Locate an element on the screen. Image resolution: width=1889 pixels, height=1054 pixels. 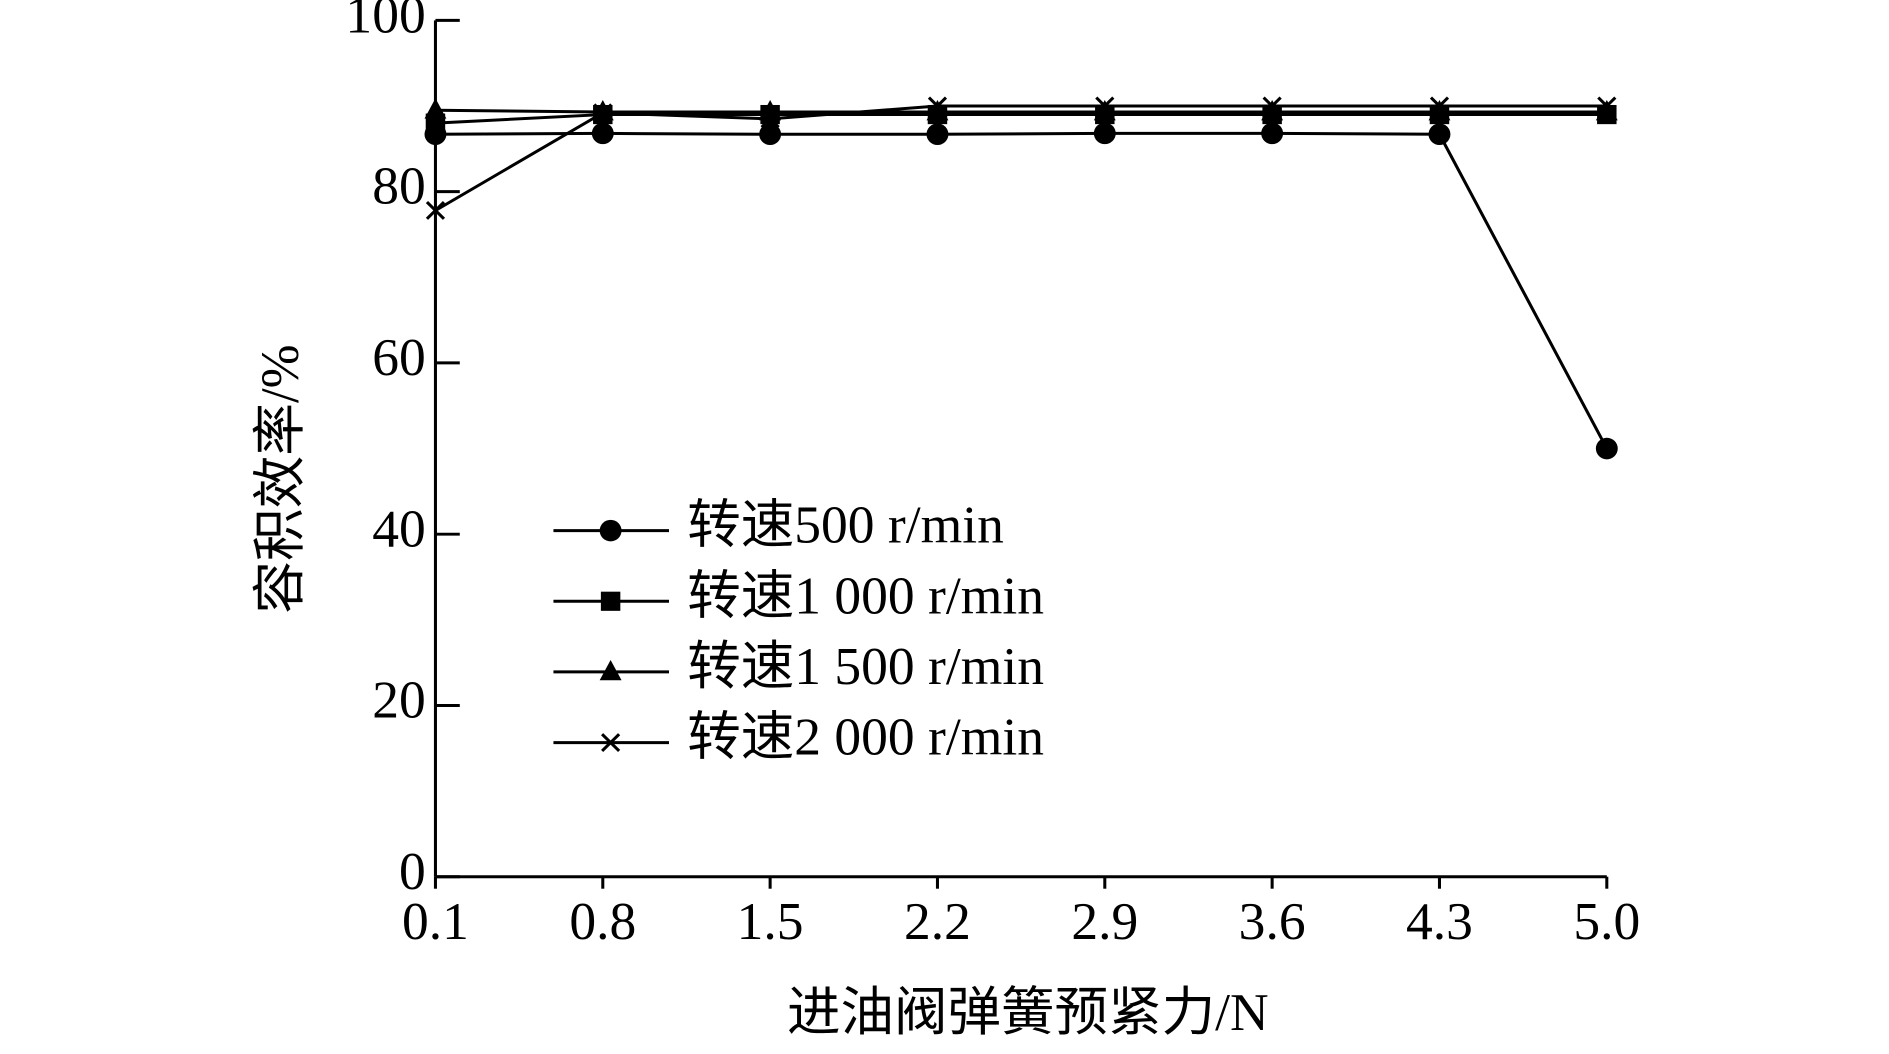
y-tick-label: 40 is located at coordinates (399, 530).